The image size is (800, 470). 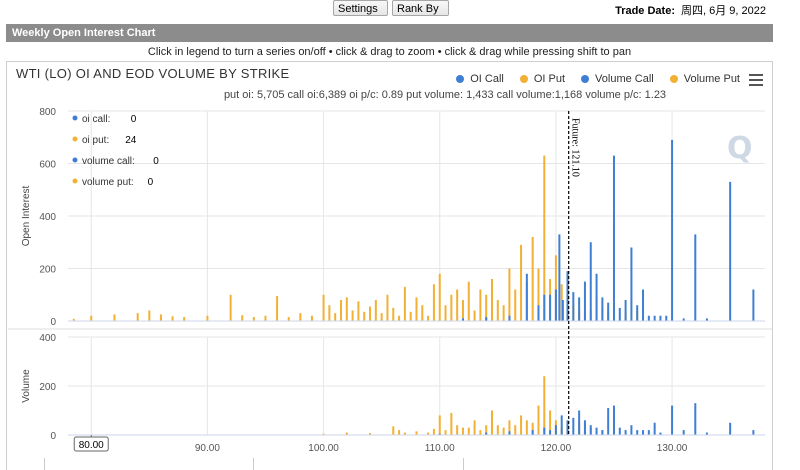 What do you see at coordinates (131, 140) in the screenshot?
I see `tooltip-value: 24` at bounding box center [131, 140].